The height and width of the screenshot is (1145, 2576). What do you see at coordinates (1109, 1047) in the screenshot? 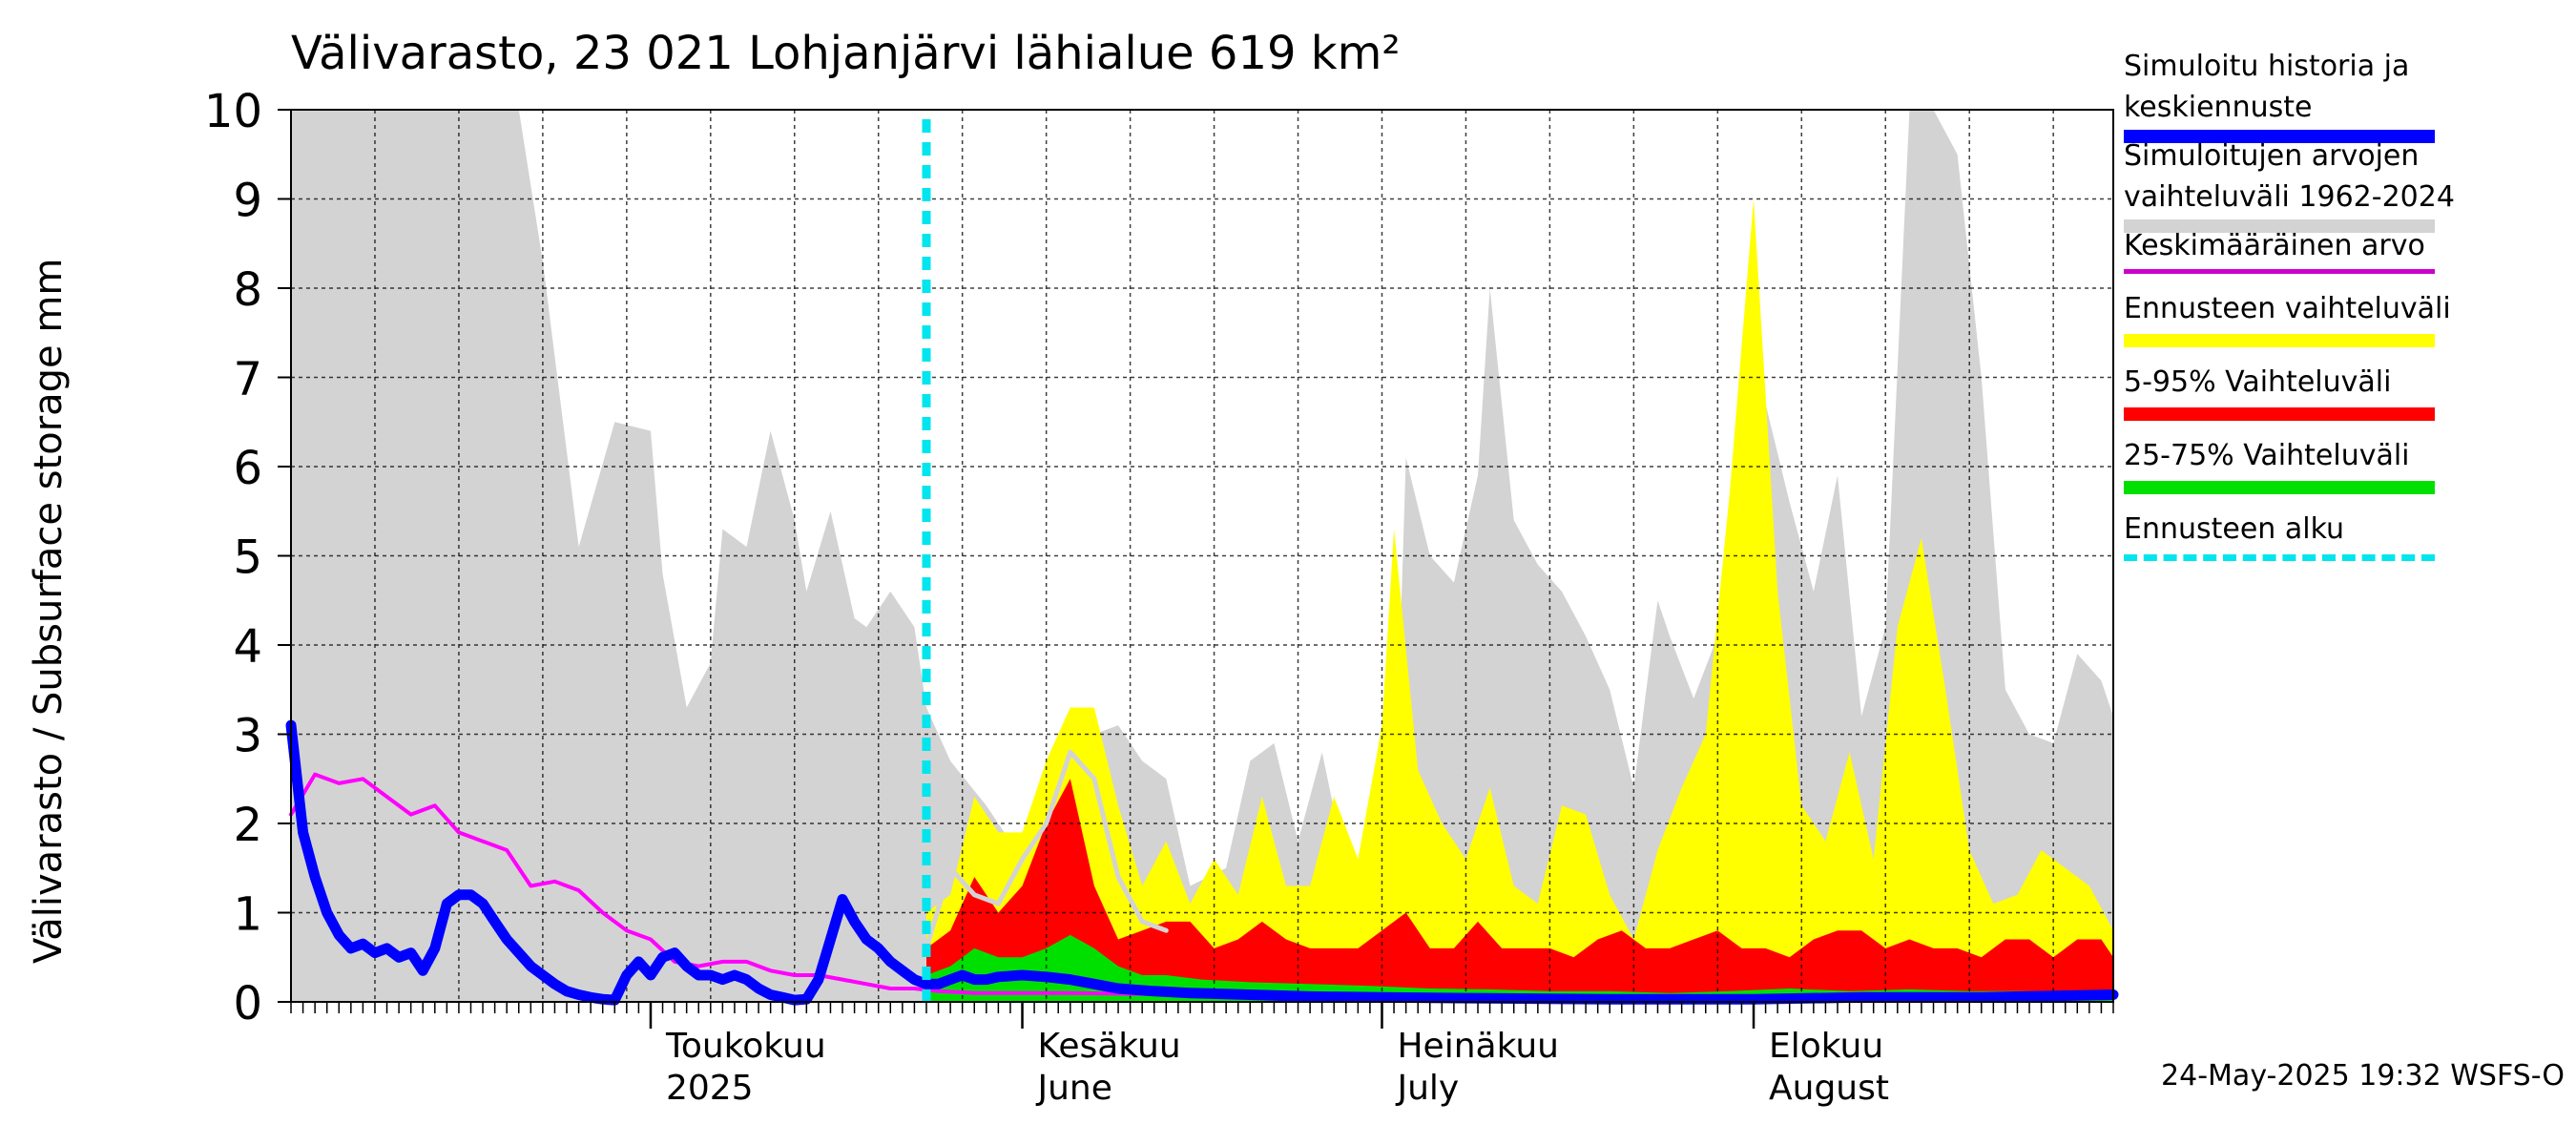
I see `x-tick-label: Kesäkuu` at bounding box center [1109, 1047].